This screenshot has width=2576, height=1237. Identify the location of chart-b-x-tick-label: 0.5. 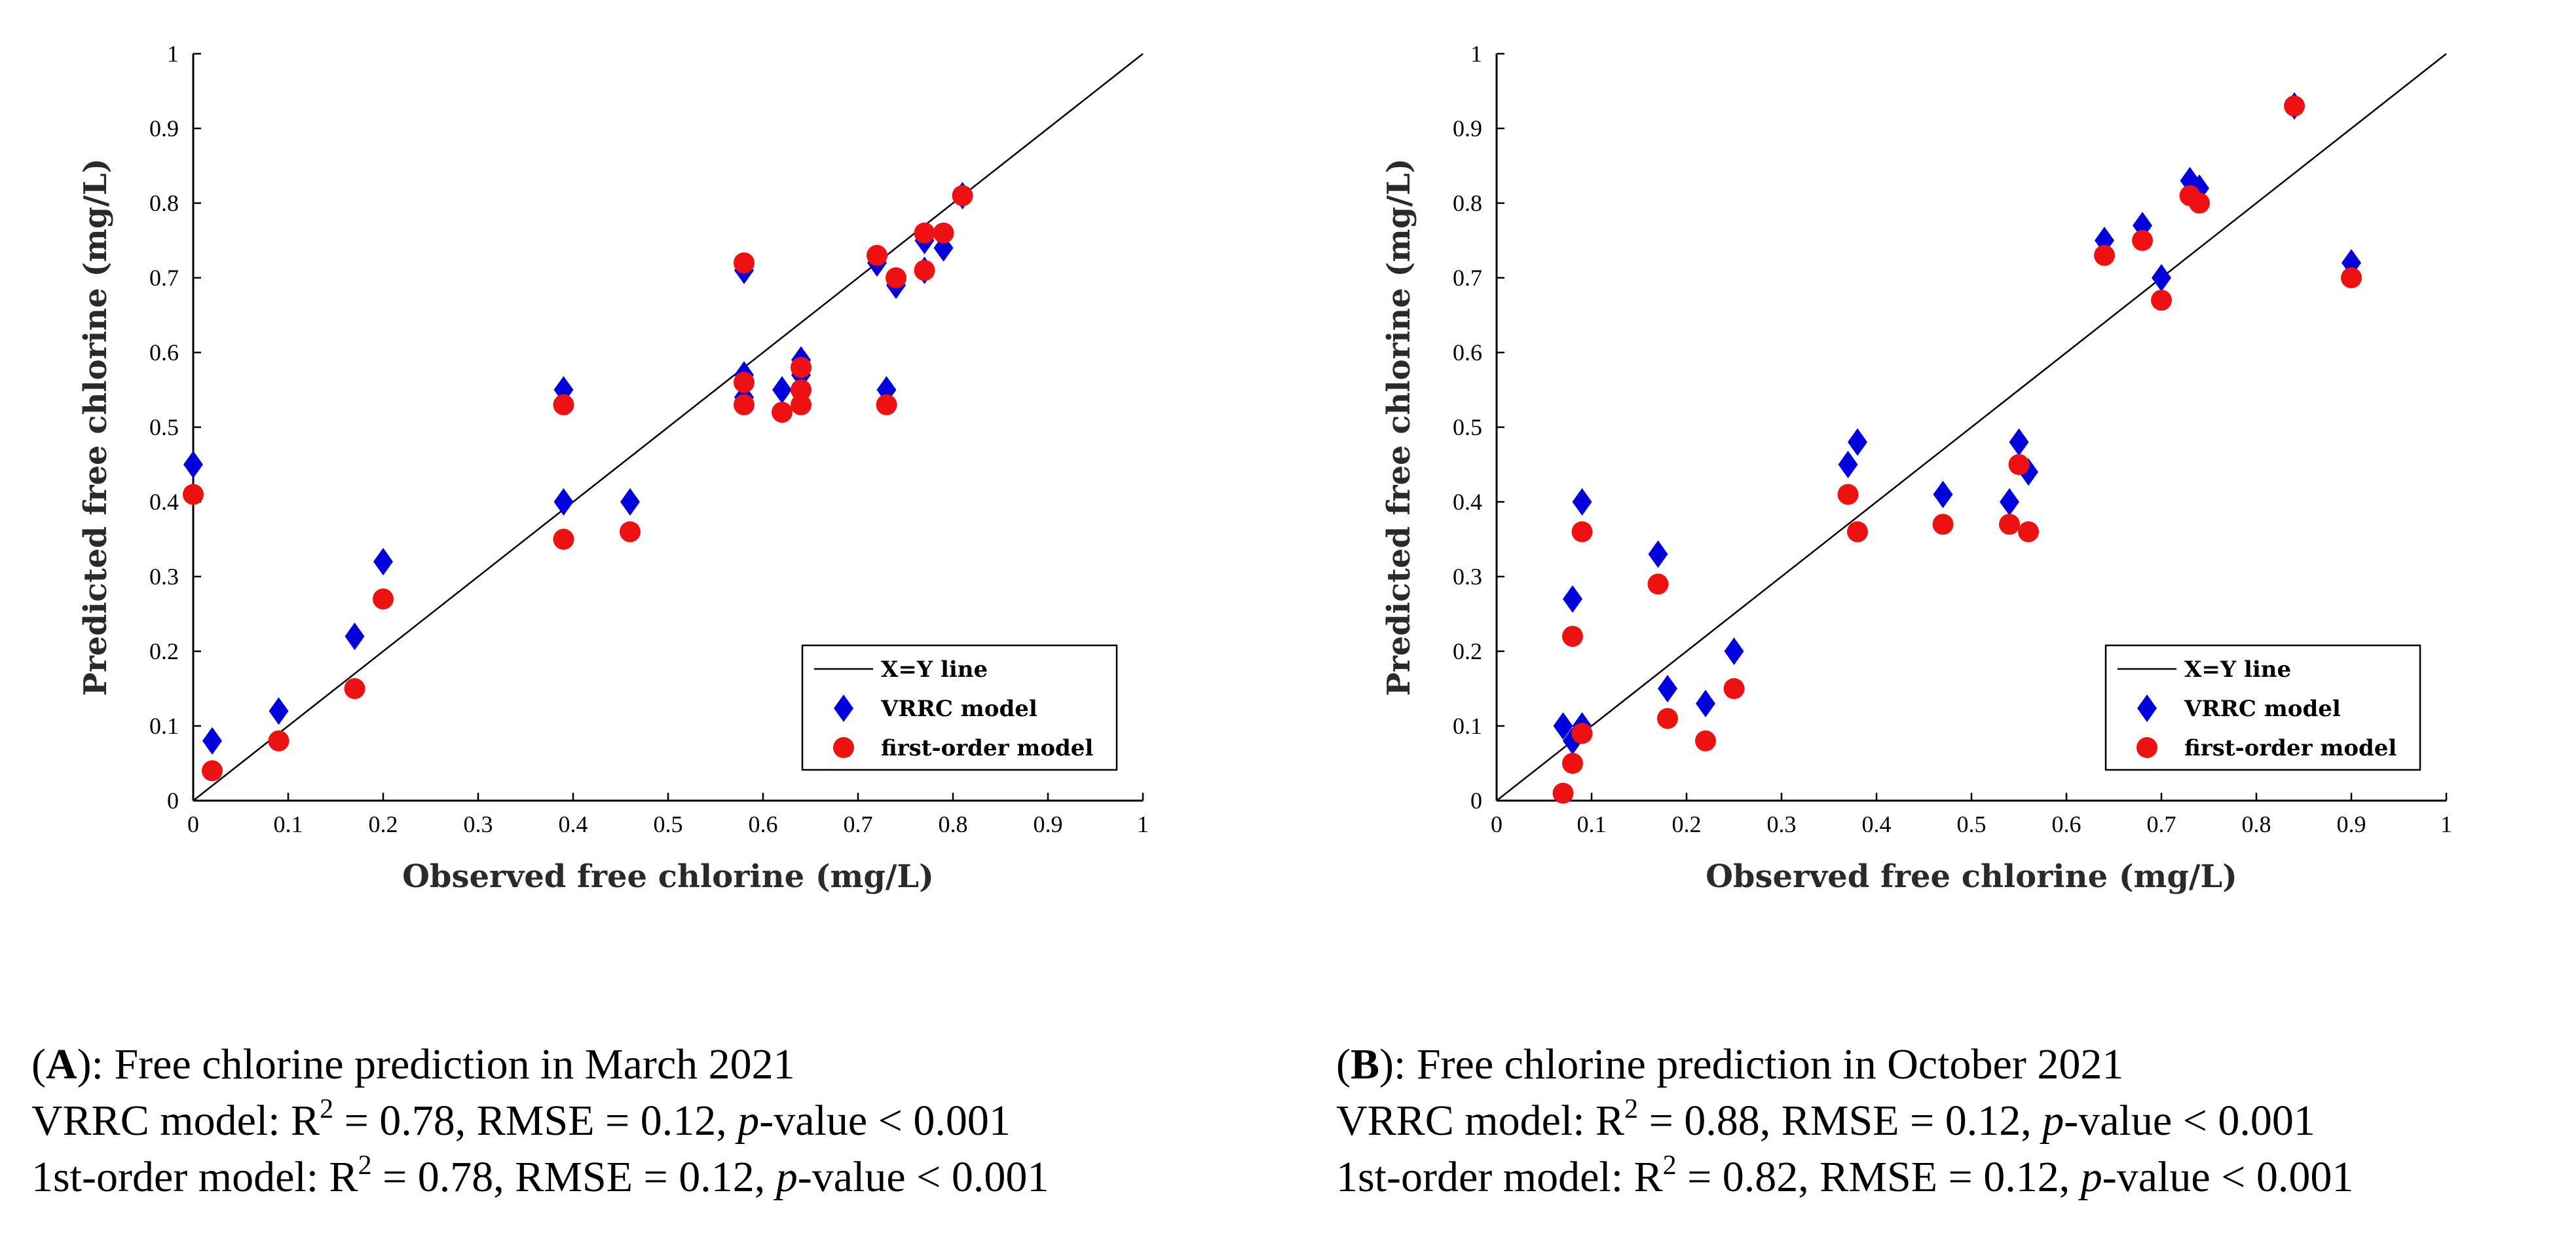
(1972, 824).